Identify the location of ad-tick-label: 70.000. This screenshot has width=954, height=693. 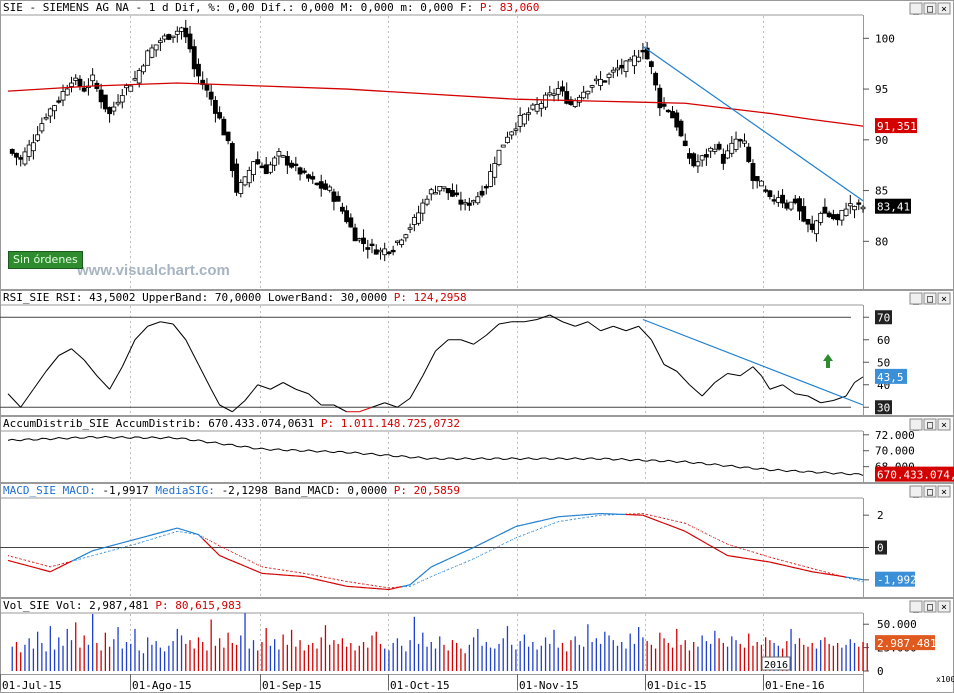
(895, 451).